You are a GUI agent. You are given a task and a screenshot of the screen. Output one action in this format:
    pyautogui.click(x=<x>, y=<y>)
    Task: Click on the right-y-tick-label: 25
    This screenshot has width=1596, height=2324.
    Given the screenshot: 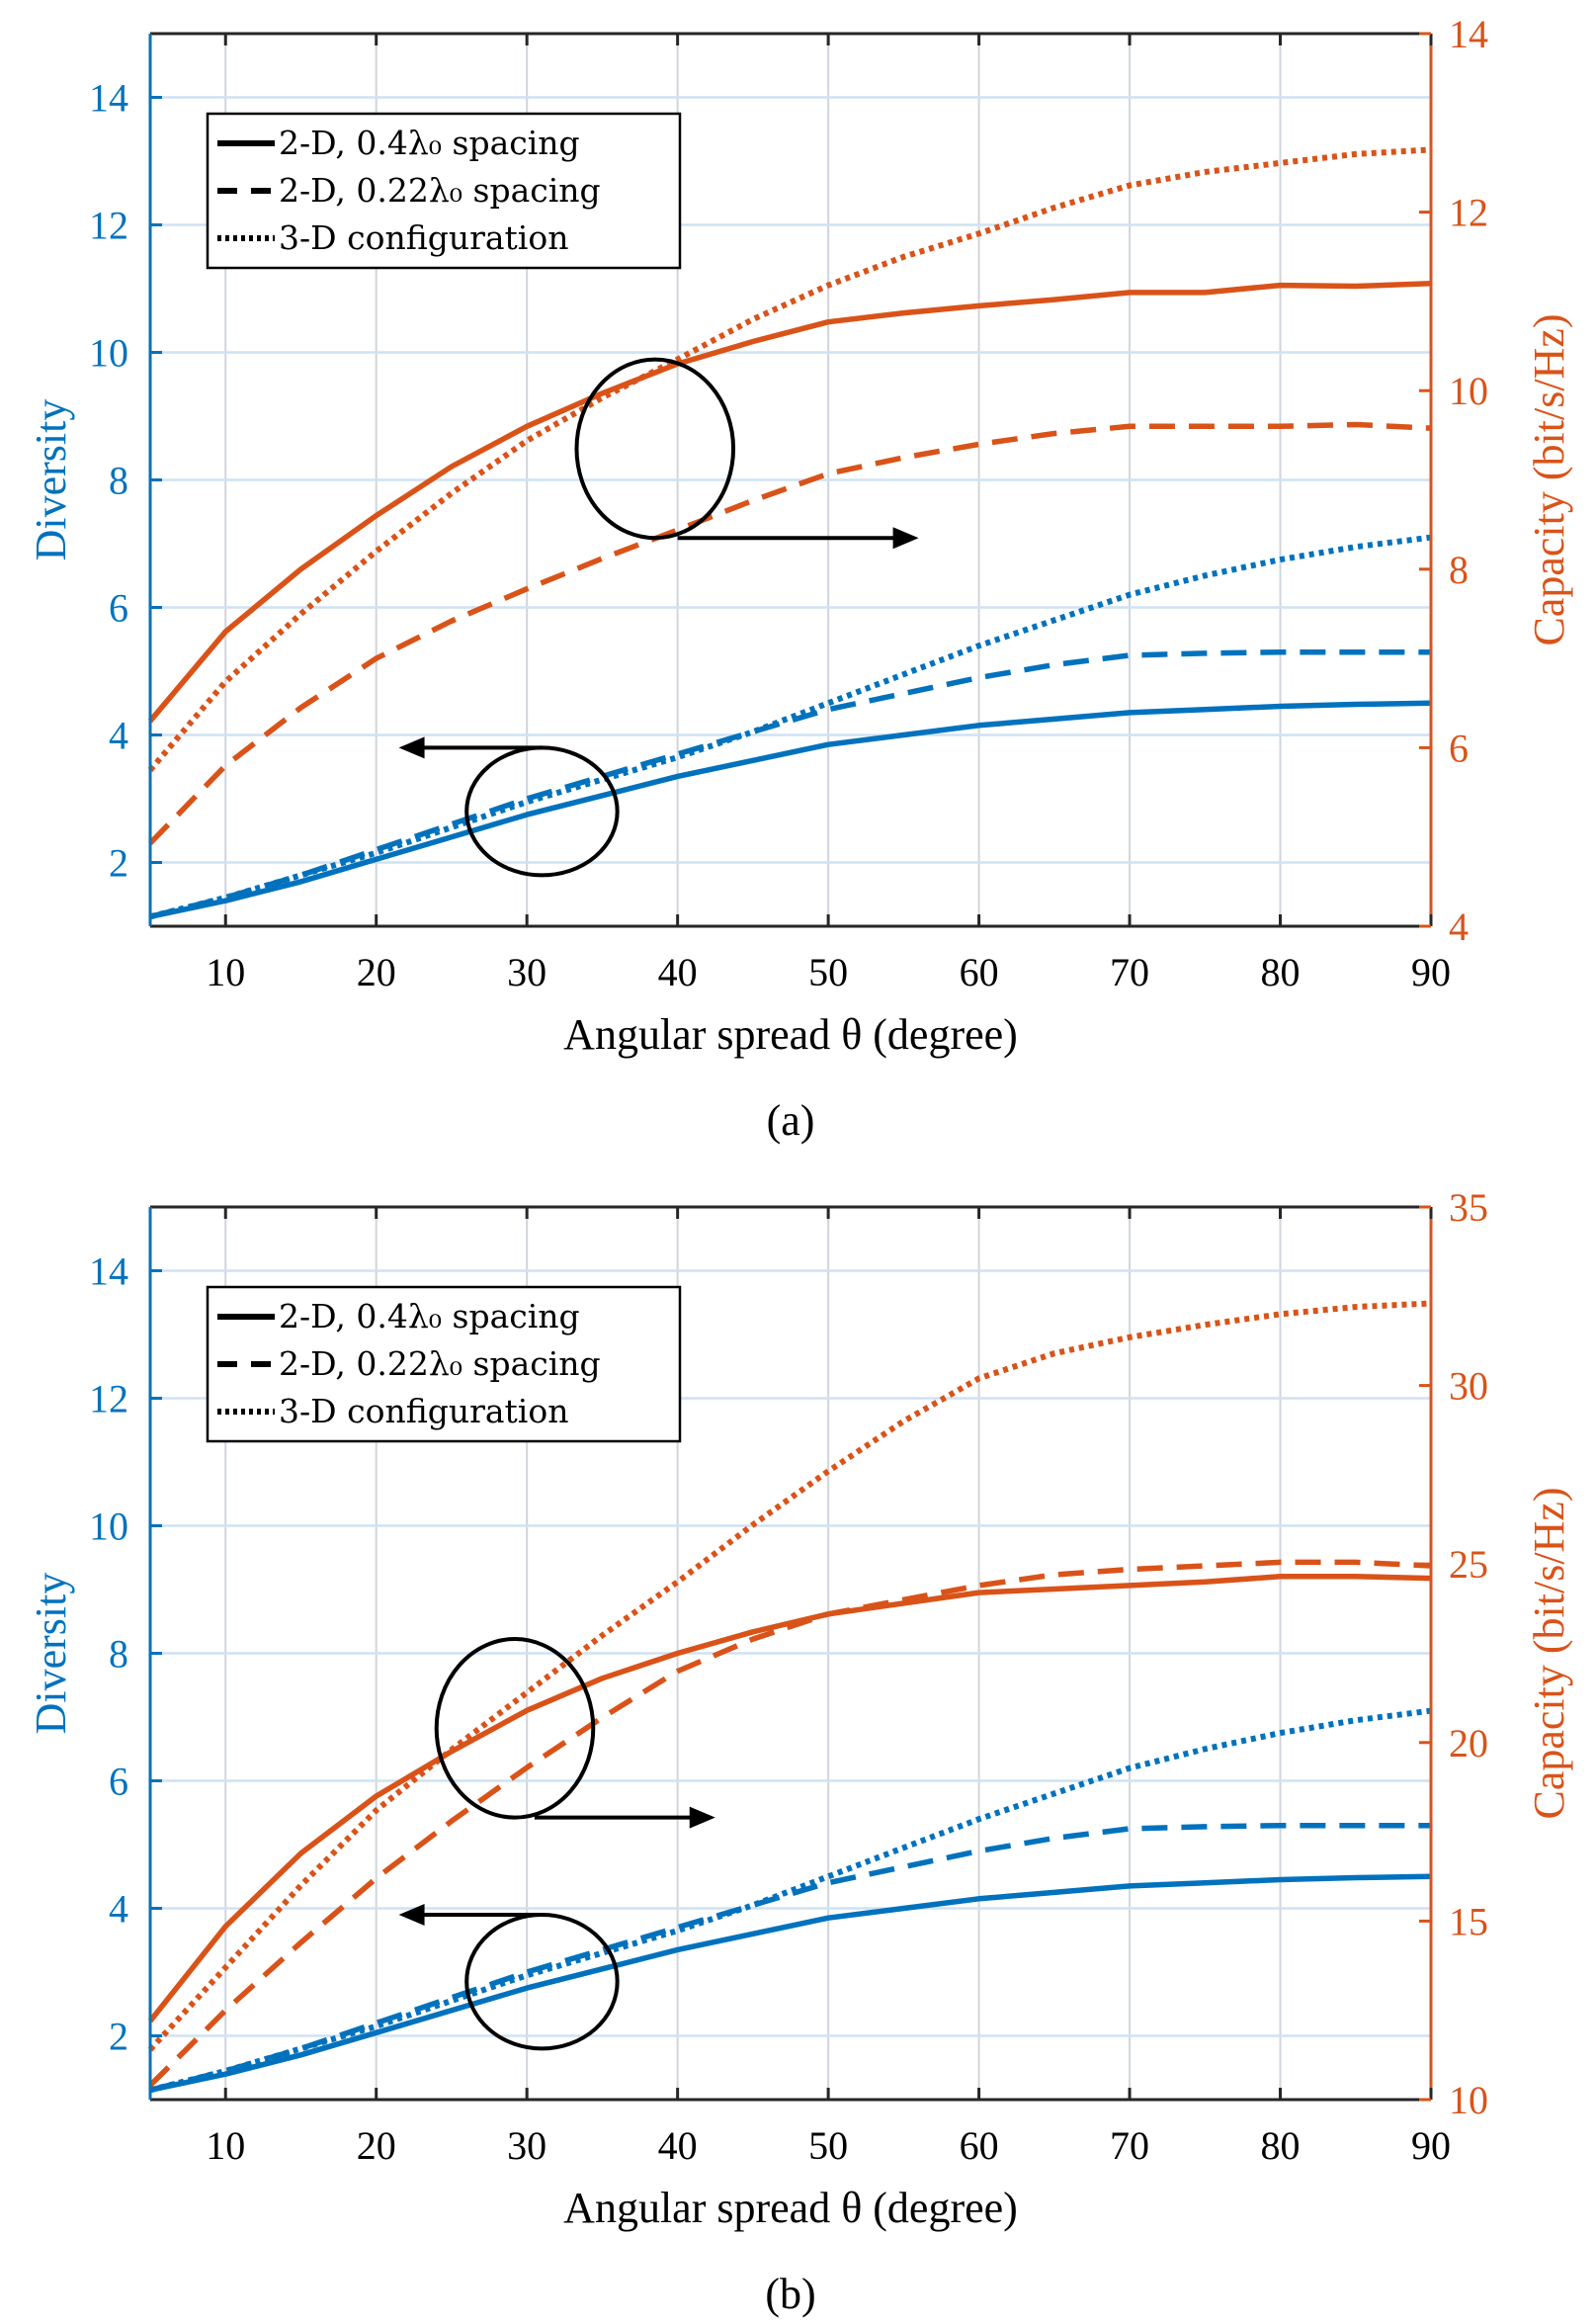 What is the action you would take?
    pyautogui.click(x=1468, y=1564)
    